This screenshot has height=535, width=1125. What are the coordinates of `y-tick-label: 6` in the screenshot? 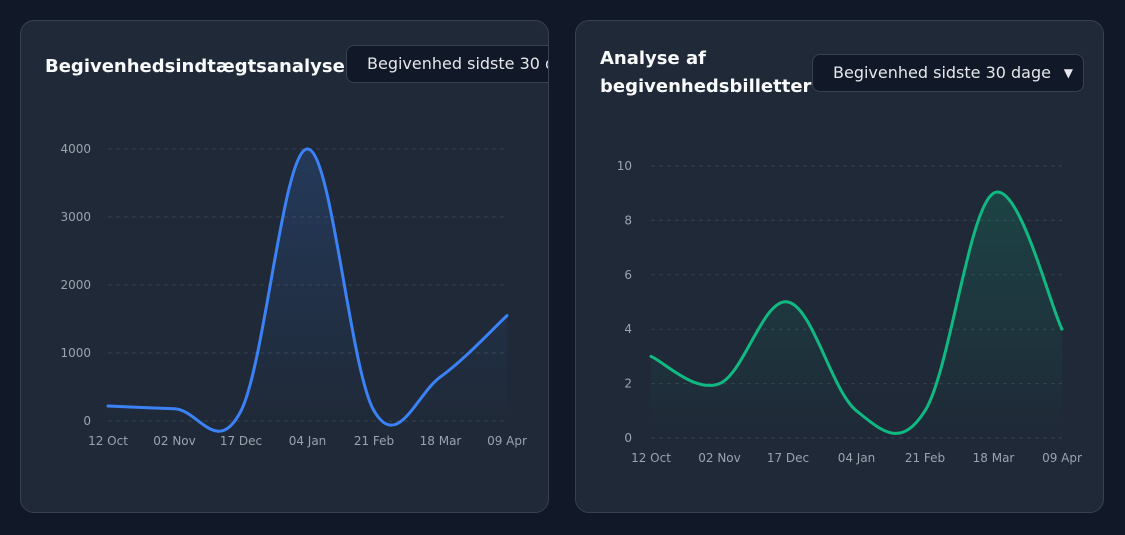 It's located at (628, 275).